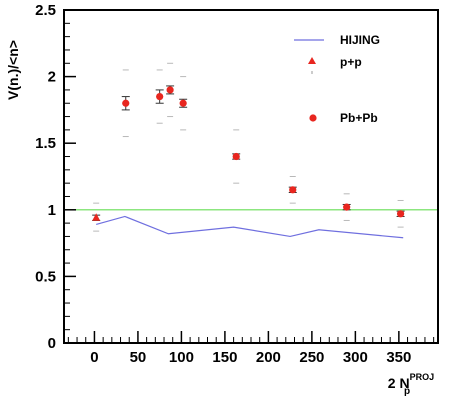 The width and height of the screenshot is (460, 403). Describe the element at coordinates (45, 276) in the screenshot. I see `y-tick-label: 0.5` at that location.